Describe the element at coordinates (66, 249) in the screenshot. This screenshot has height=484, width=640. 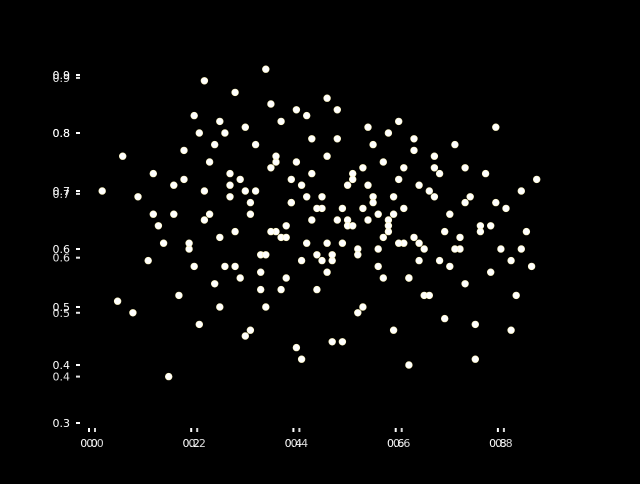
I see `y-axis-ticks: 0.30.40.50.60.70.80.90.40.50.60.70.80.9` at that location.